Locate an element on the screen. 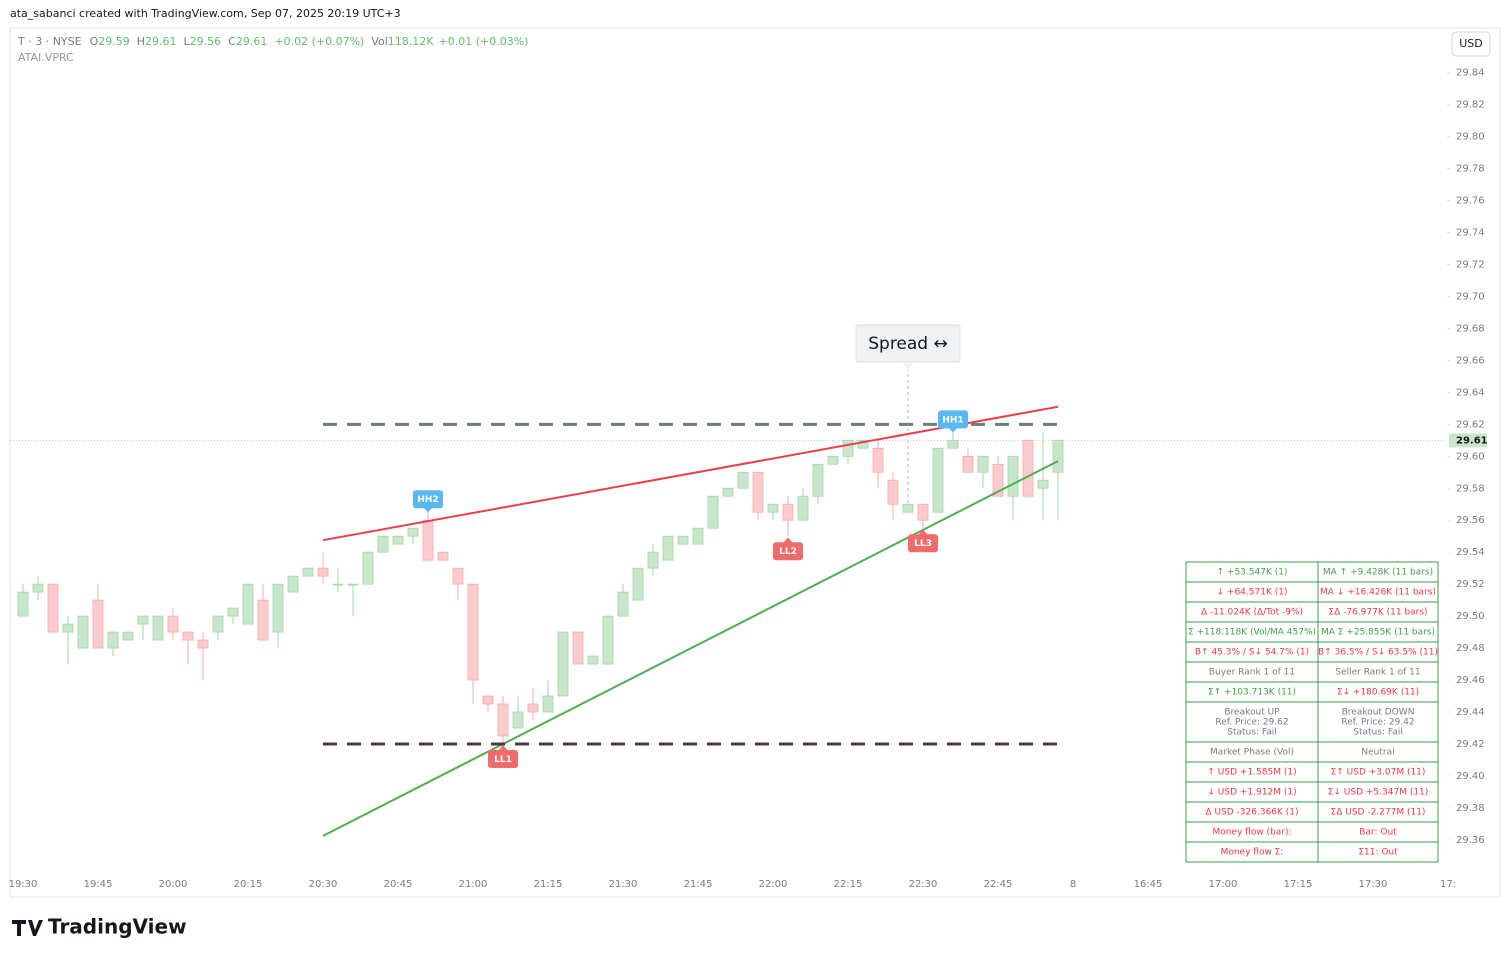  pivot-label: LL3 is located at coordinates (923, 544).